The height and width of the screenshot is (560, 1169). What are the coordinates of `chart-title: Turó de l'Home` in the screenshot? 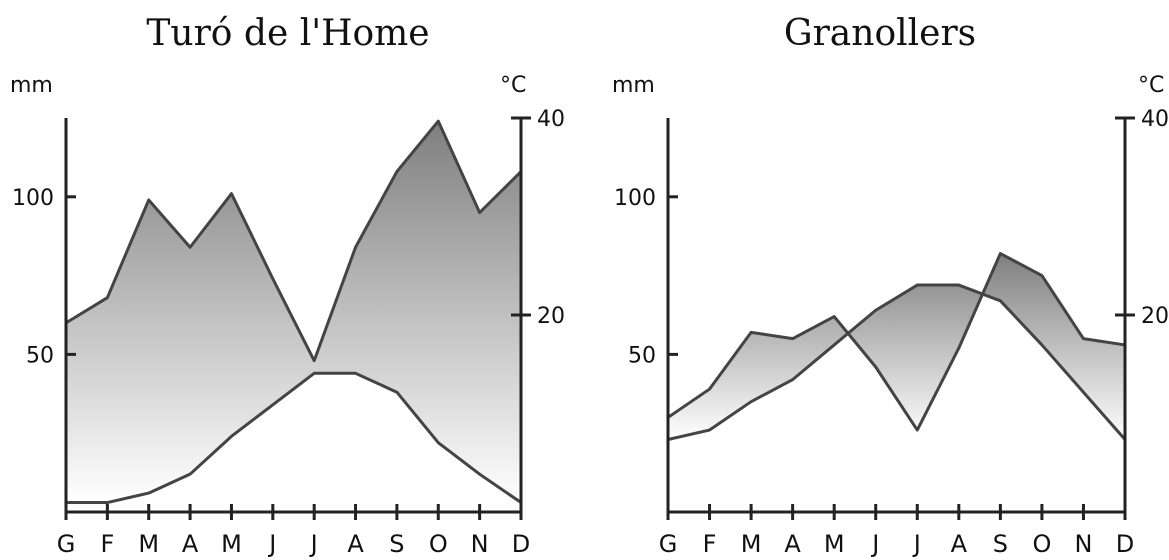 It's located at (287, 33).